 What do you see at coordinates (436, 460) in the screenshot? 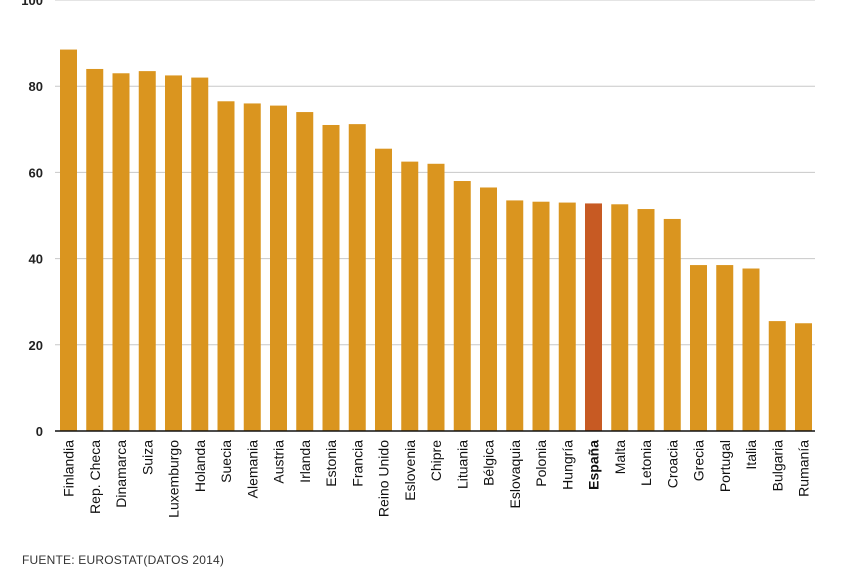
I see `x-tick-label: Chipre` at bounding box center [436, 460].